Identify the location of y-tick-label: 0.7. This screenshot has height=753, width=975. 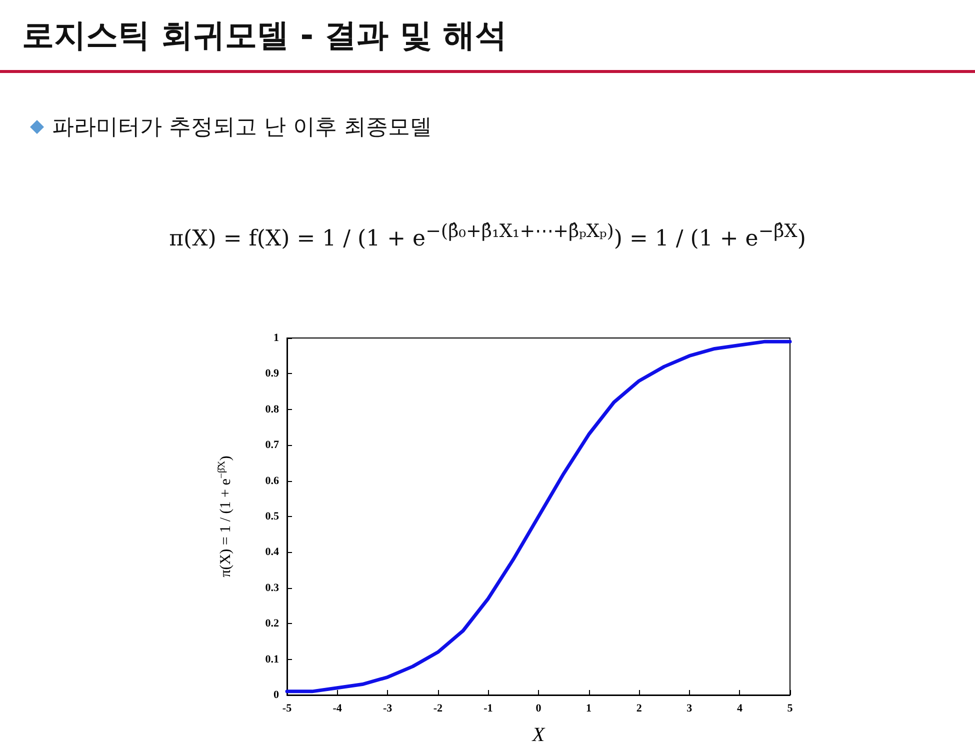
(272, 445).